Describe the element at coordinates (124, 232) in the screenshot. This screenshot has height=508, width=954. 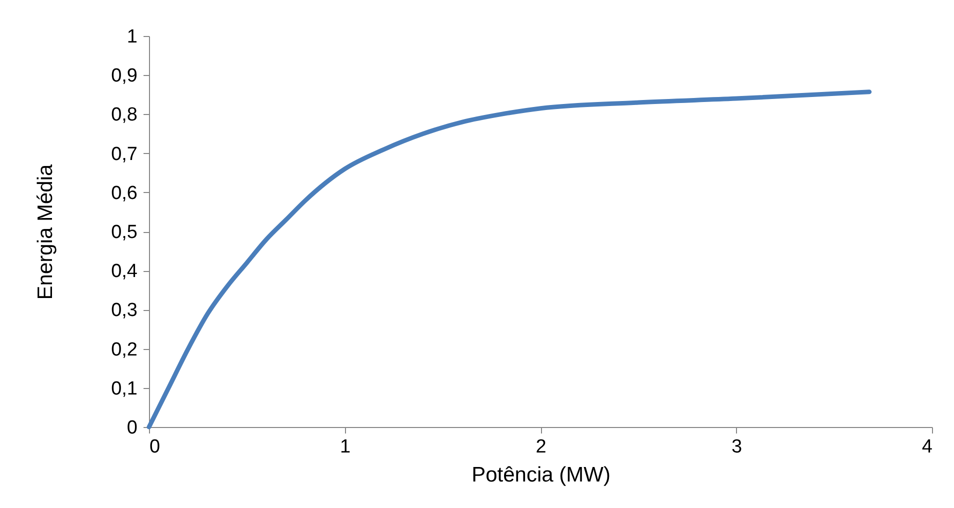
I see `y-tick-label: 0,5` at that location.